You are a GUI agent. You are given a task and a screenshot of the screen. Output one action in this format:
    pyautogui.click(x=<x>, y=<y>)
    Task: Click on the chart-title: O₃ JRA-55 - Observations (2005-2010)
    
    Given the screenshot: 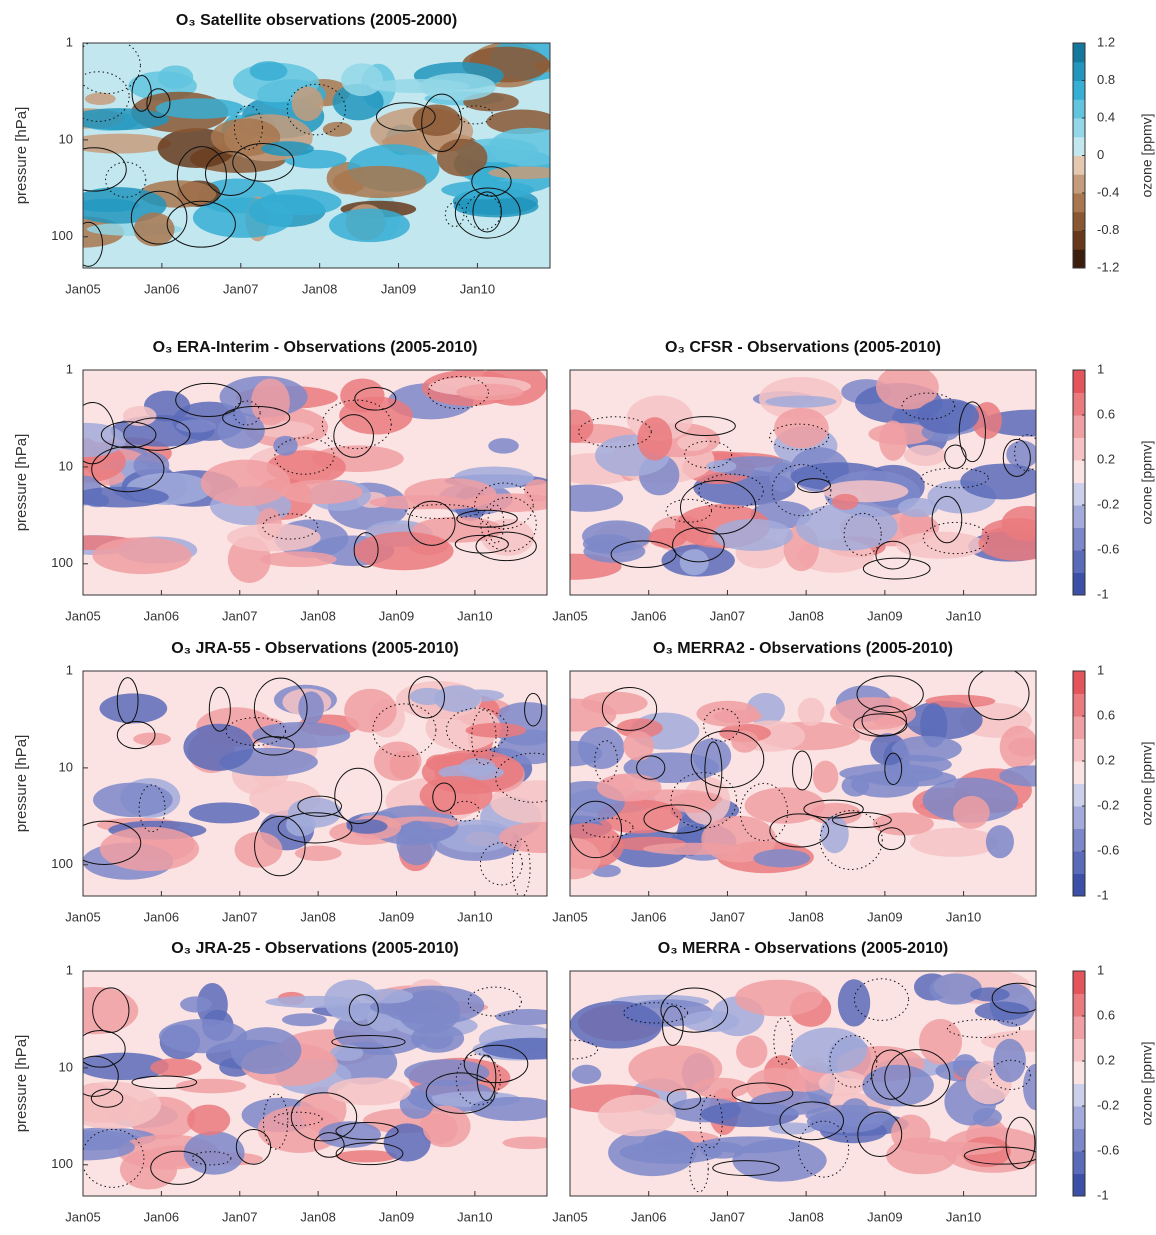 What is the action you would take?
    pyautogui.click(x=315, y=648)
    